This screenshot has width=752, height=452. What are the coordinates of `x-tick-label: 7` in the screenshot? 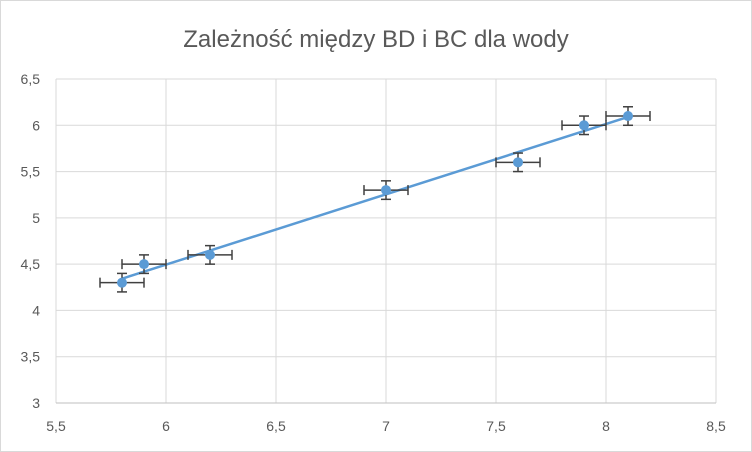 It's located at (386, 426).